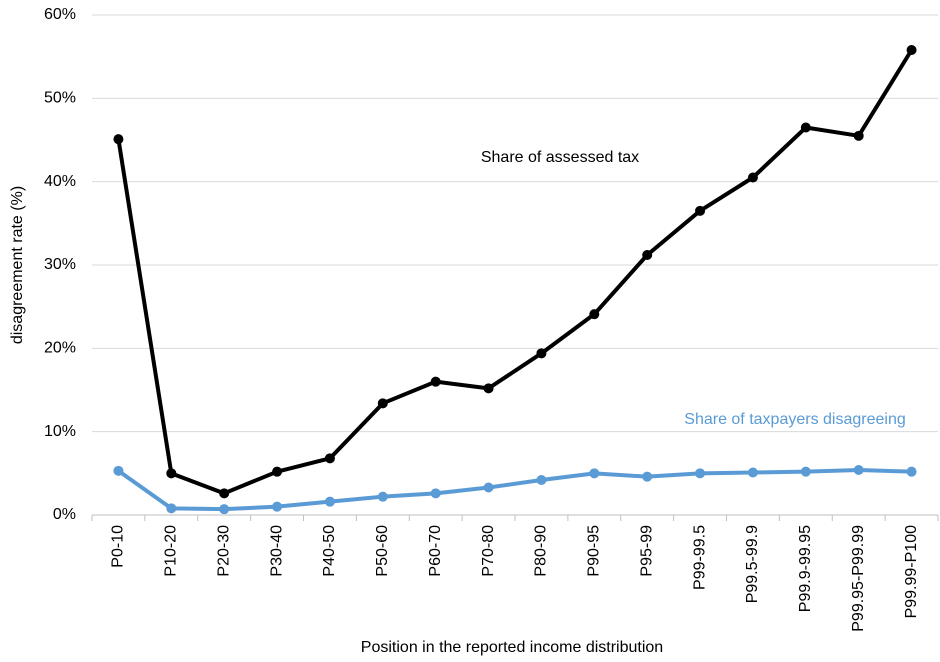  Describe the element at coordinates (911, 572) in the screenshot. I see `x-tick-label: P99.99-P100` at that location.